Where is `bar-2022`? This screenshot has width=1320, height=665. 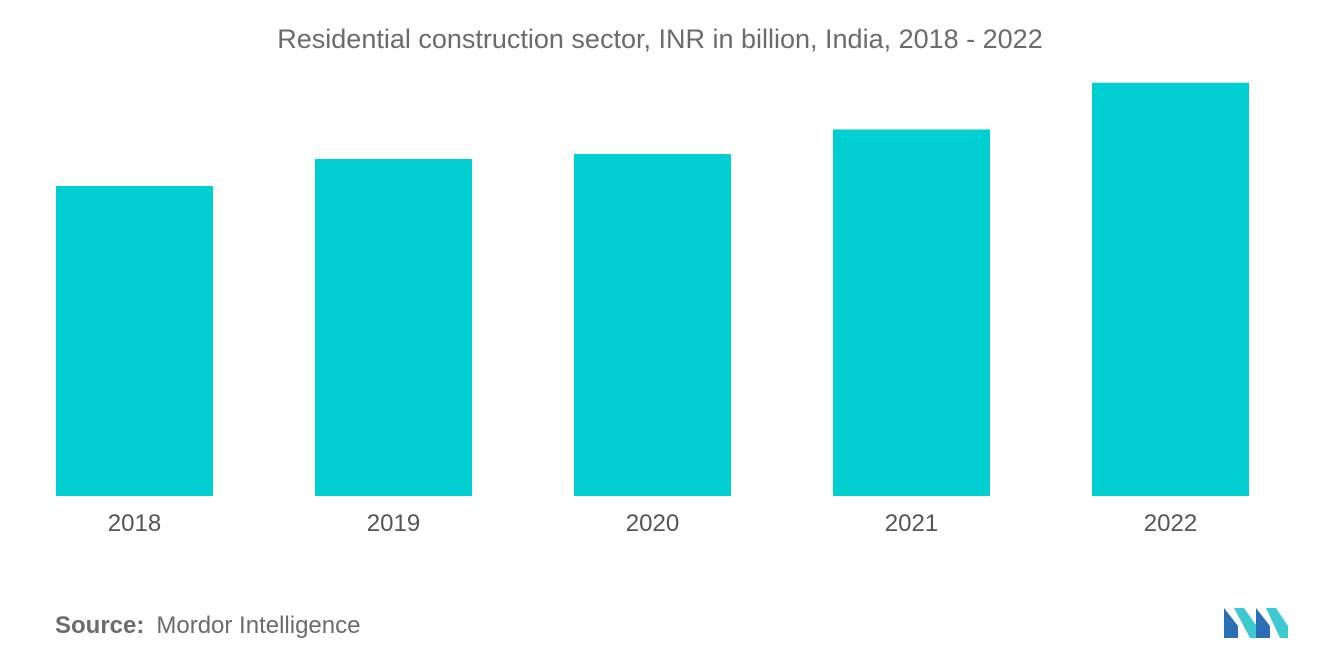
bar-2022 is located at coordinates (1170, 289).